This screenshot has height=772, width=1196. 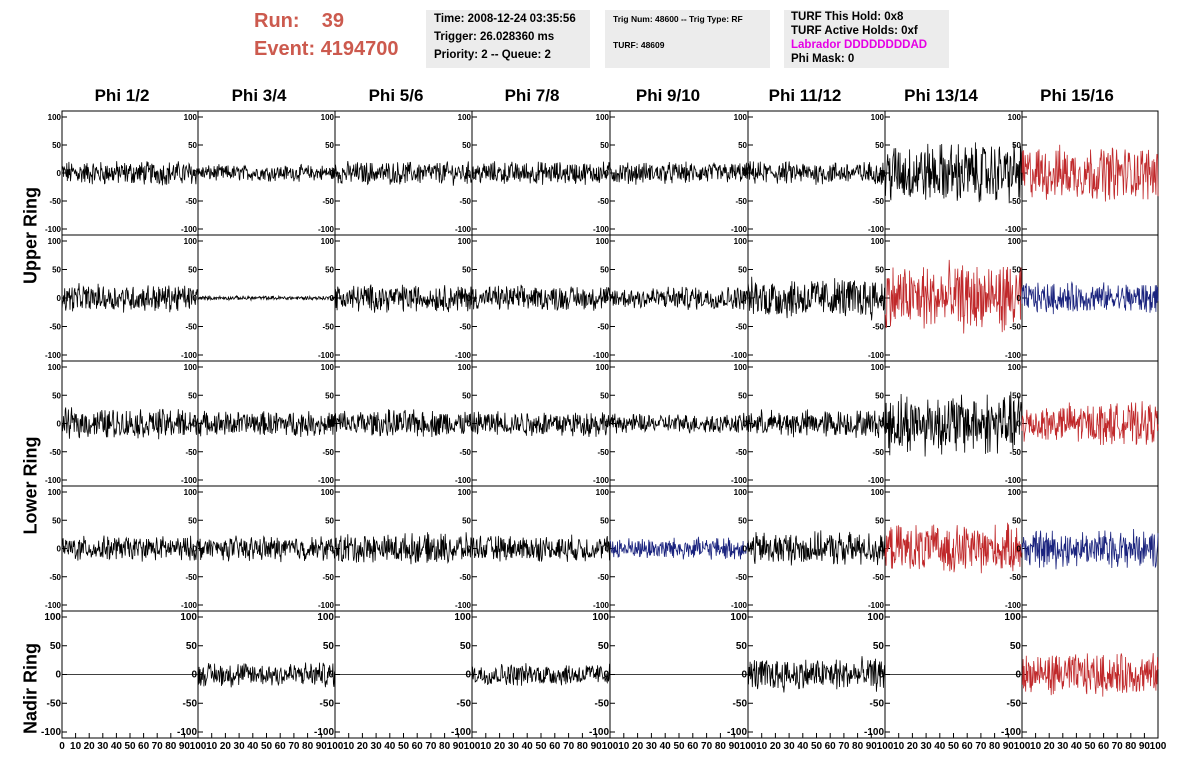 What do you see at coordinates (742, 395) in the screenshot?
I see `ytick-label-r2-c5-1: 50` at bounding box center [742, 395].